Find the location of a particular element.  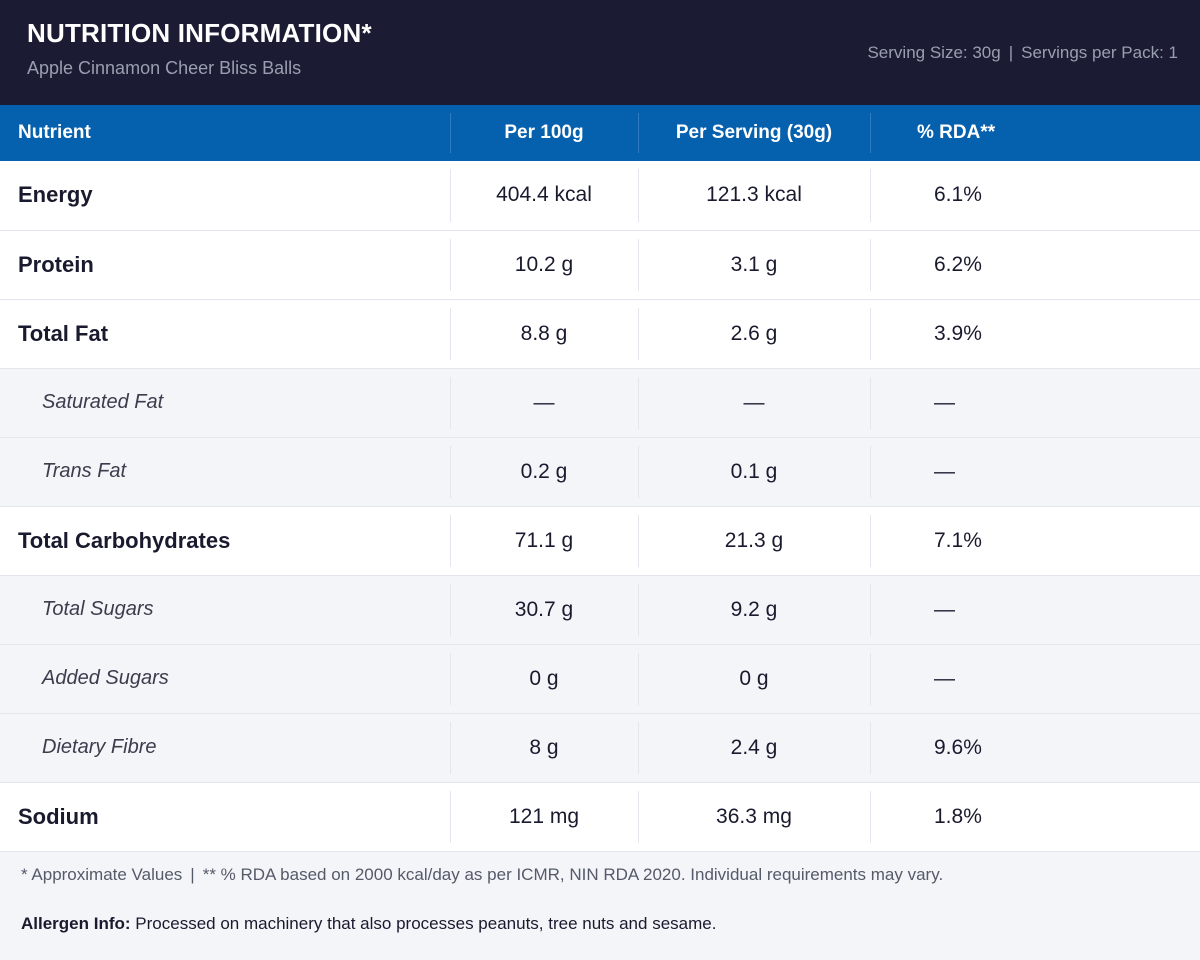

table-row: Total Sugars 30.7 g 9.2 g — is located at coordinates (600, 609).